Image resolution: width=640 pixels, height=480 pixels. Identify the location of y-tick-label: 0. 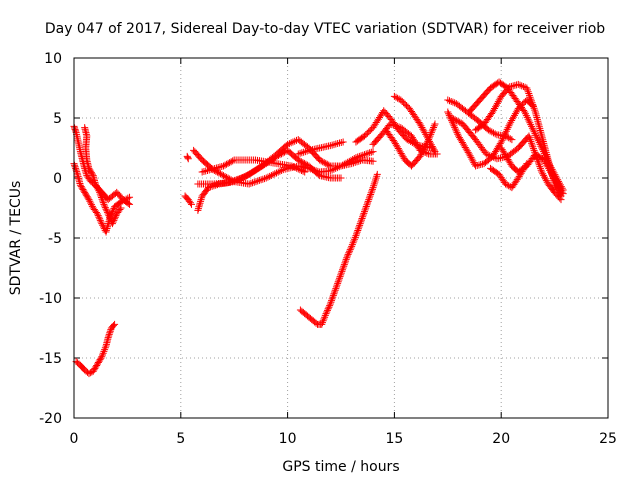
(57, 179).